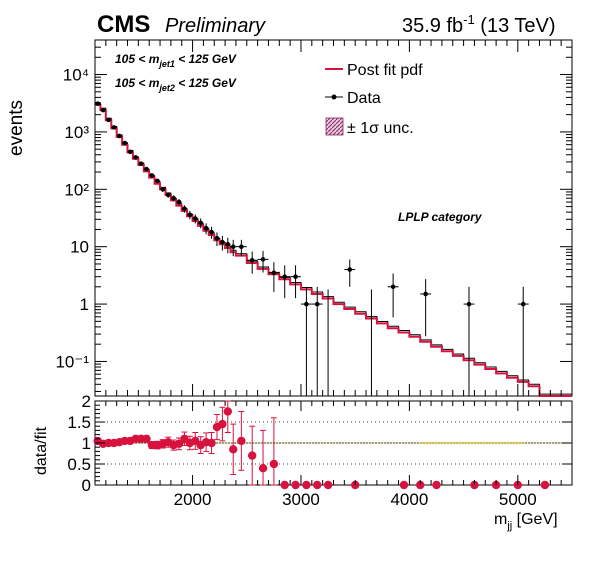 The height and width of the screenshot is (572, 596). What do you see at coordinates (206, 83) in the screenshot?
I see `cut2-tail: < 125 GeV` at bounding box center [206, 83].